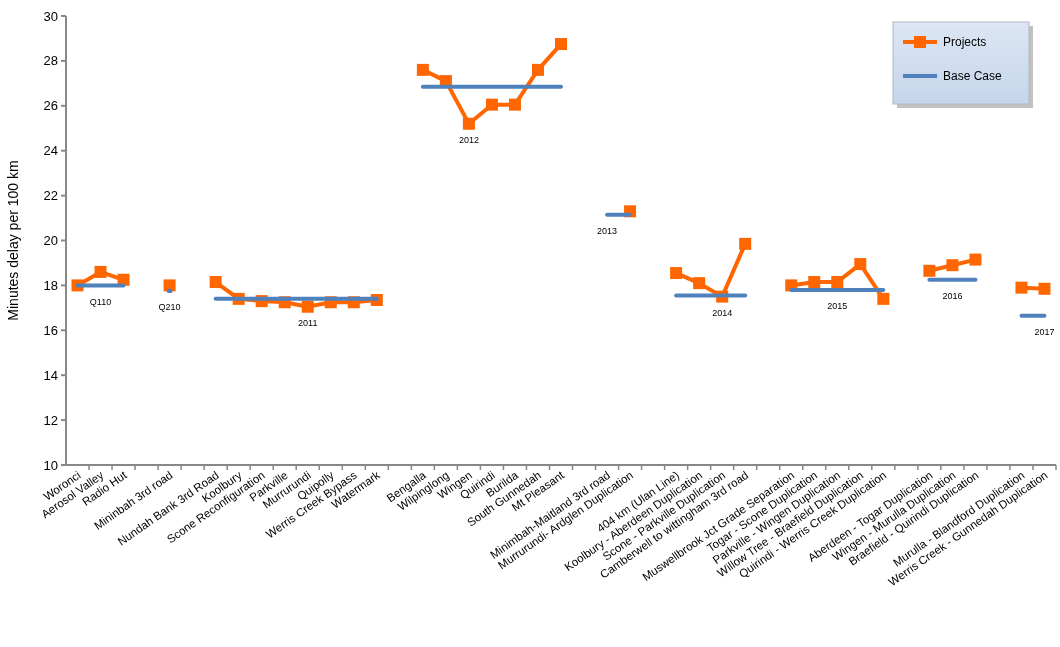 The height and width of the screenshot is (647, 1060). Describe the element at coordinates (50, 375) in the screenshot. I see `y-tick-label: 14` at that location.